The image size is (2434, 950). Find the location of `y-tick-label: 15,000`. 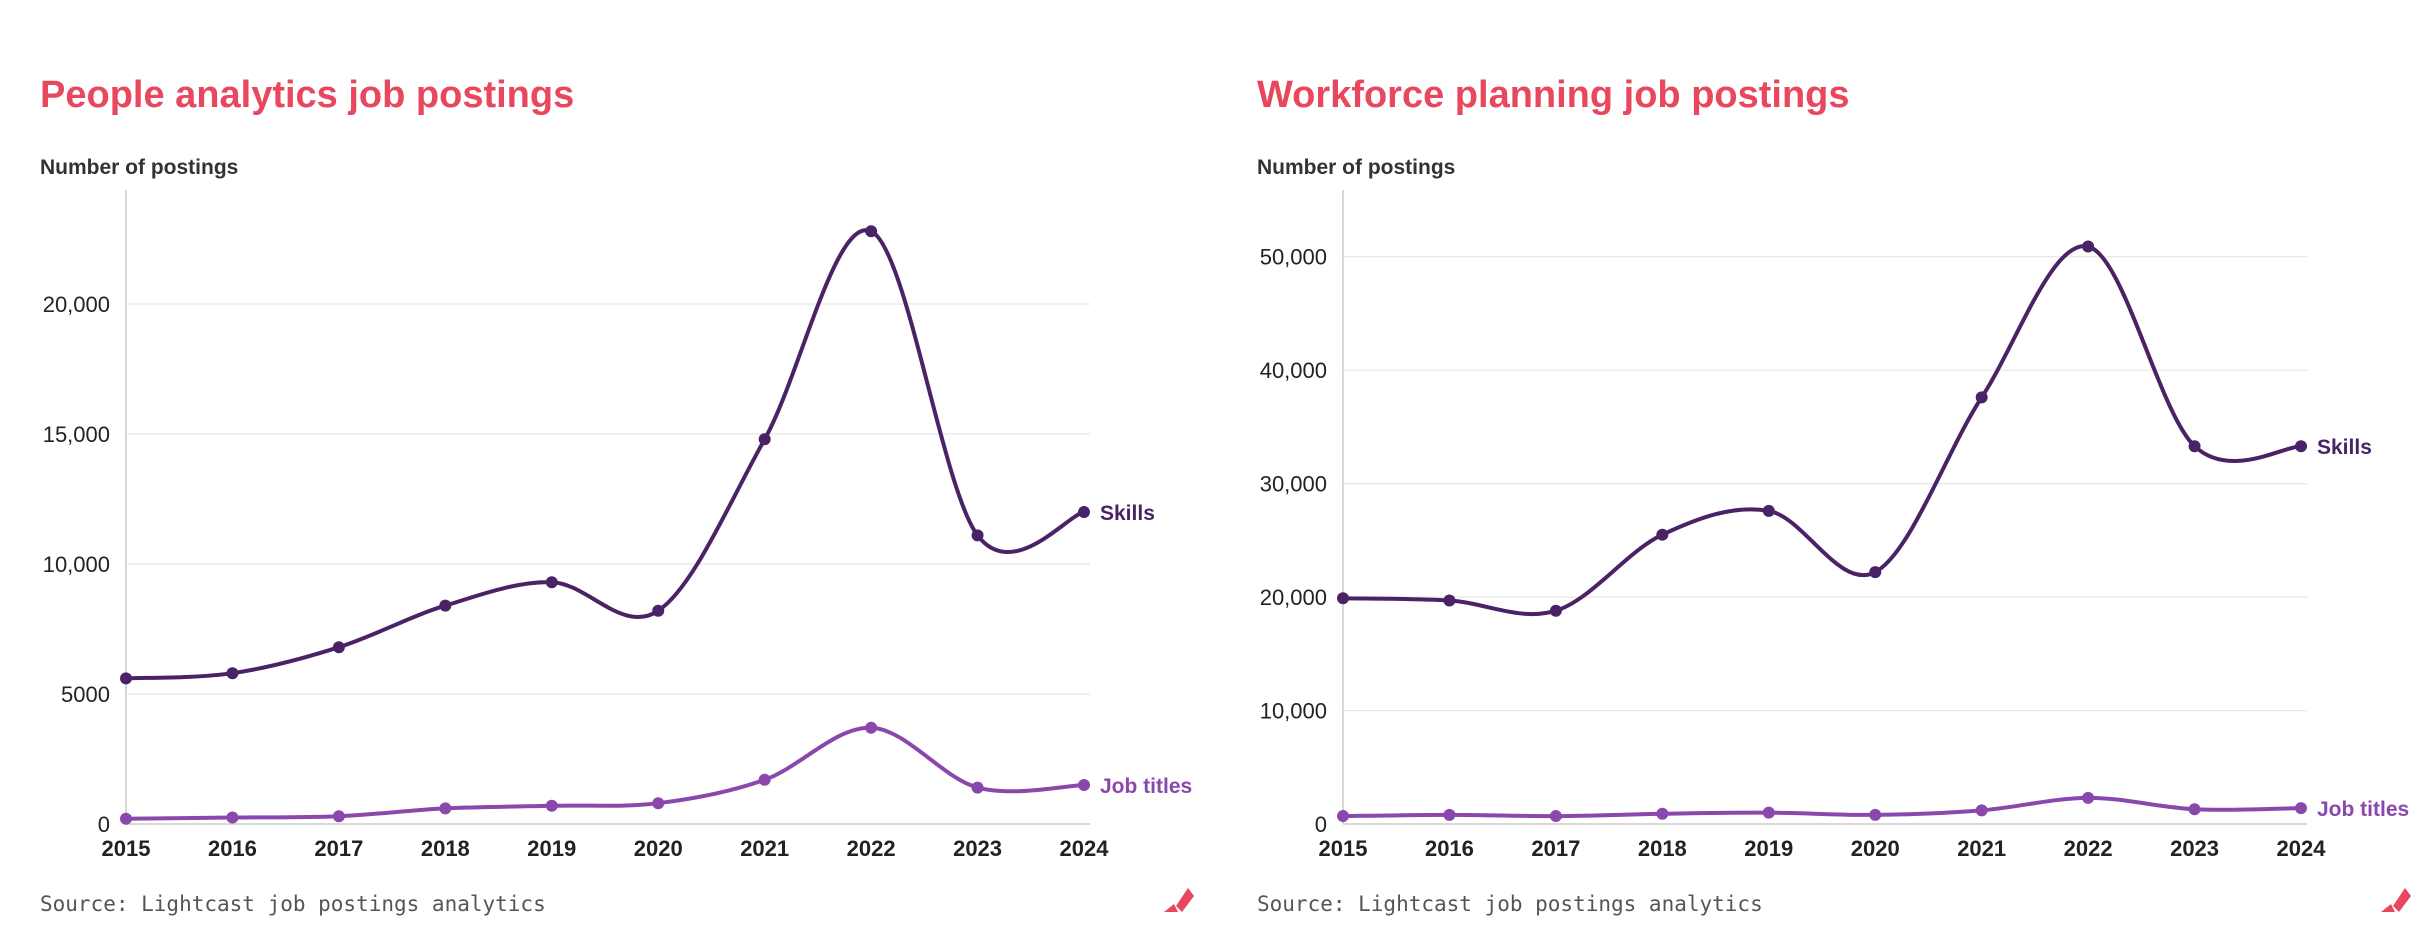

y-tick-label: 15,000 is located at coordinates (76, 434).